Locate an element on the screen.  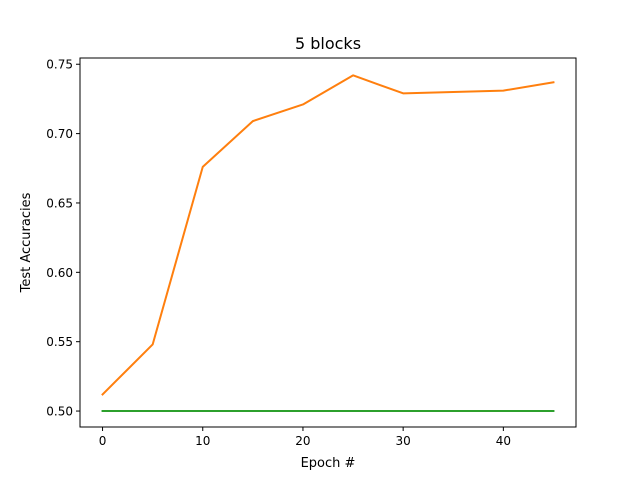
x-axis-label: Epoch # is located at coordinates (328, 463).